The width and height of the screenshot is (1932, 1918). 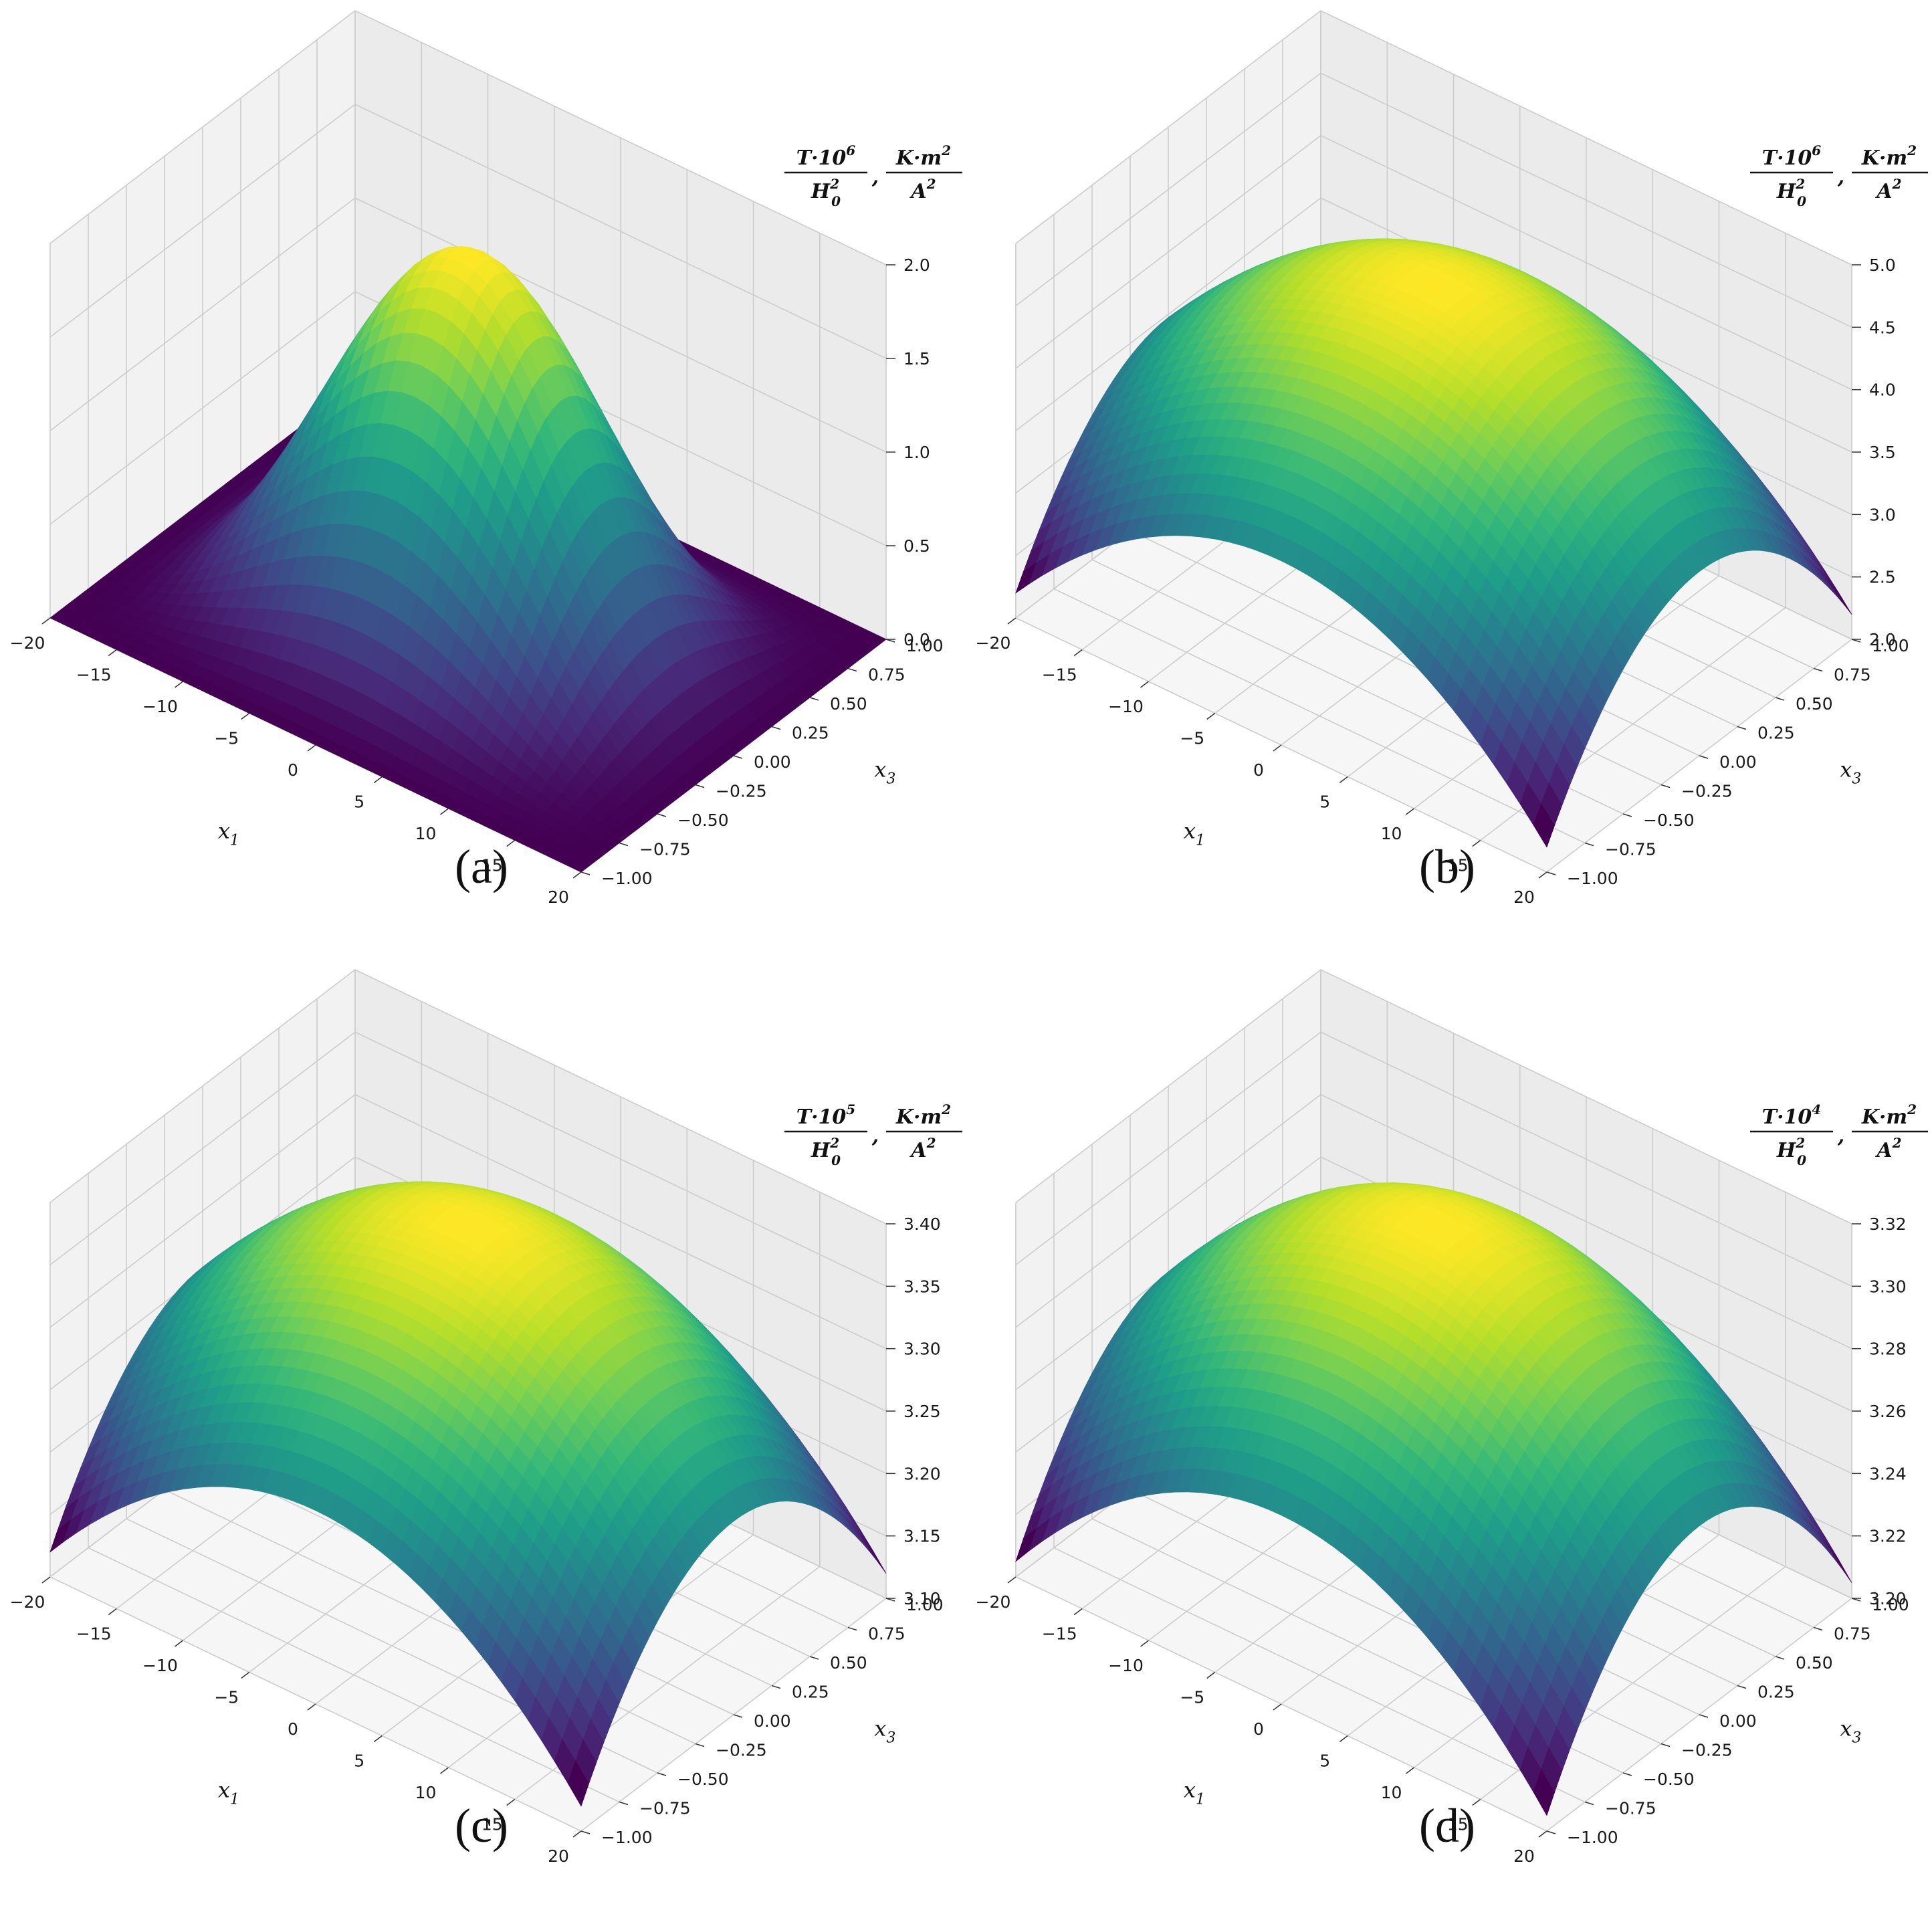 I want to click on tick-label-x3: 0.00, so click(x=773, y=762).